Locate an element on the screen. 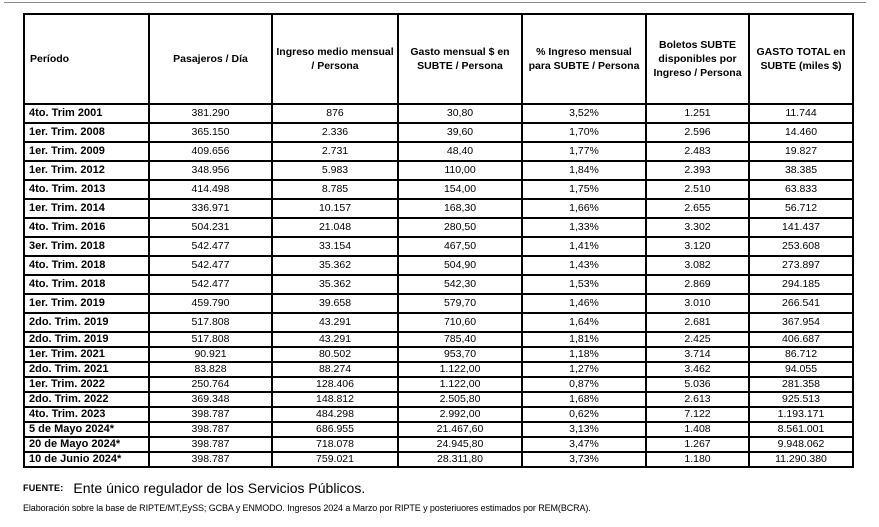 This screenshot has height=527, width=879. value-cell: 35.362 is located at coordinates (335, 265).